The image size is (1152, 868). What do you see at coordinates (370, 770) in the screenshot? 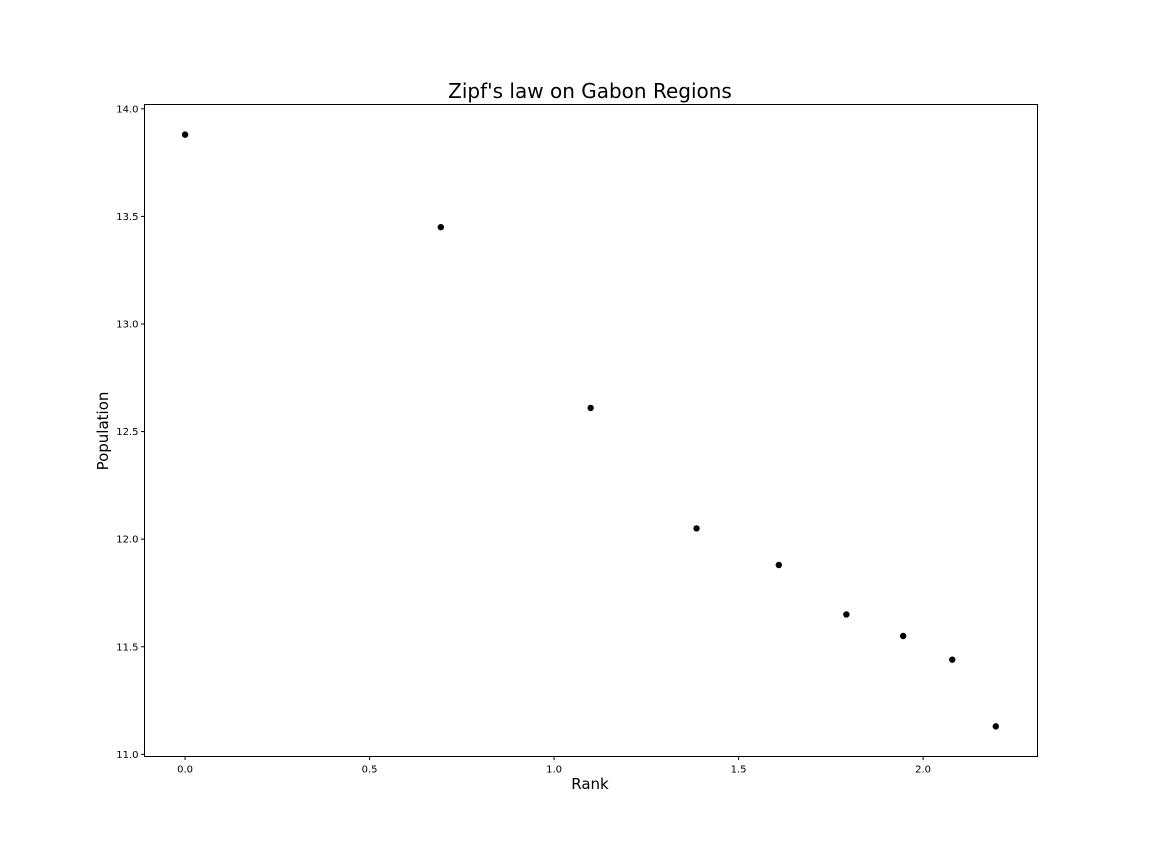
I see `x-tick-label: 0.5` at bounding box center [370, 770].